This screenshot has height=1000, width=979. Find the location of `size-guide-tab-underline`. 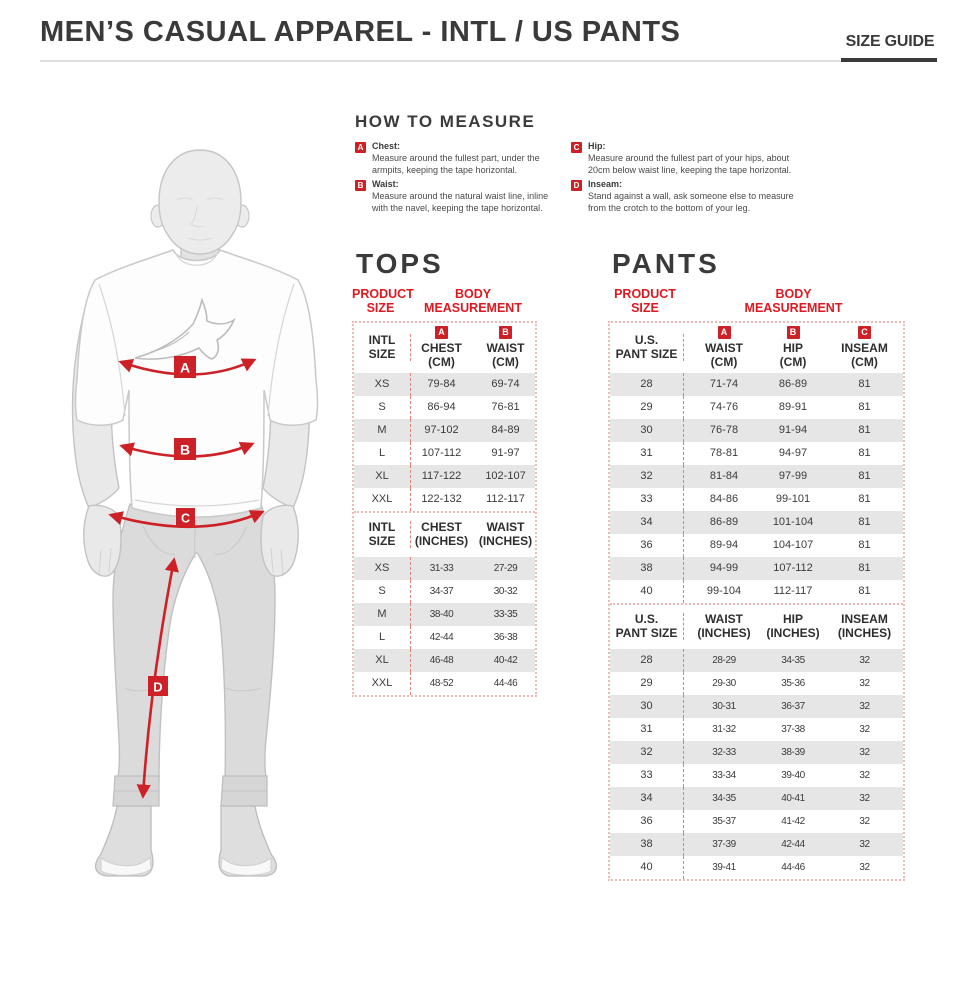

size-guide-tab-underline is located at coordinates (889, 60).